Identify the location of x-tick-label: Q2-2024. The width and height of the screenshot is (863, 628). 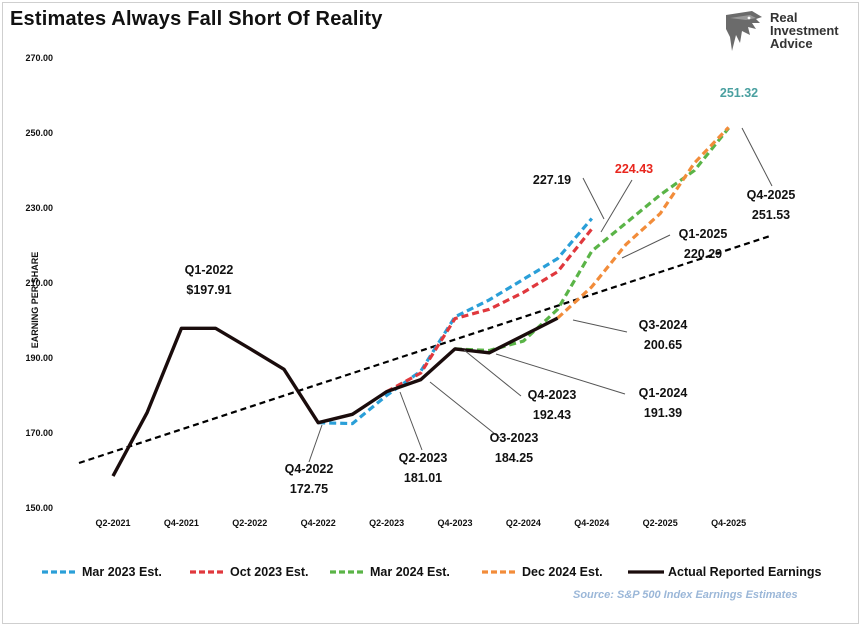
(523, 523).